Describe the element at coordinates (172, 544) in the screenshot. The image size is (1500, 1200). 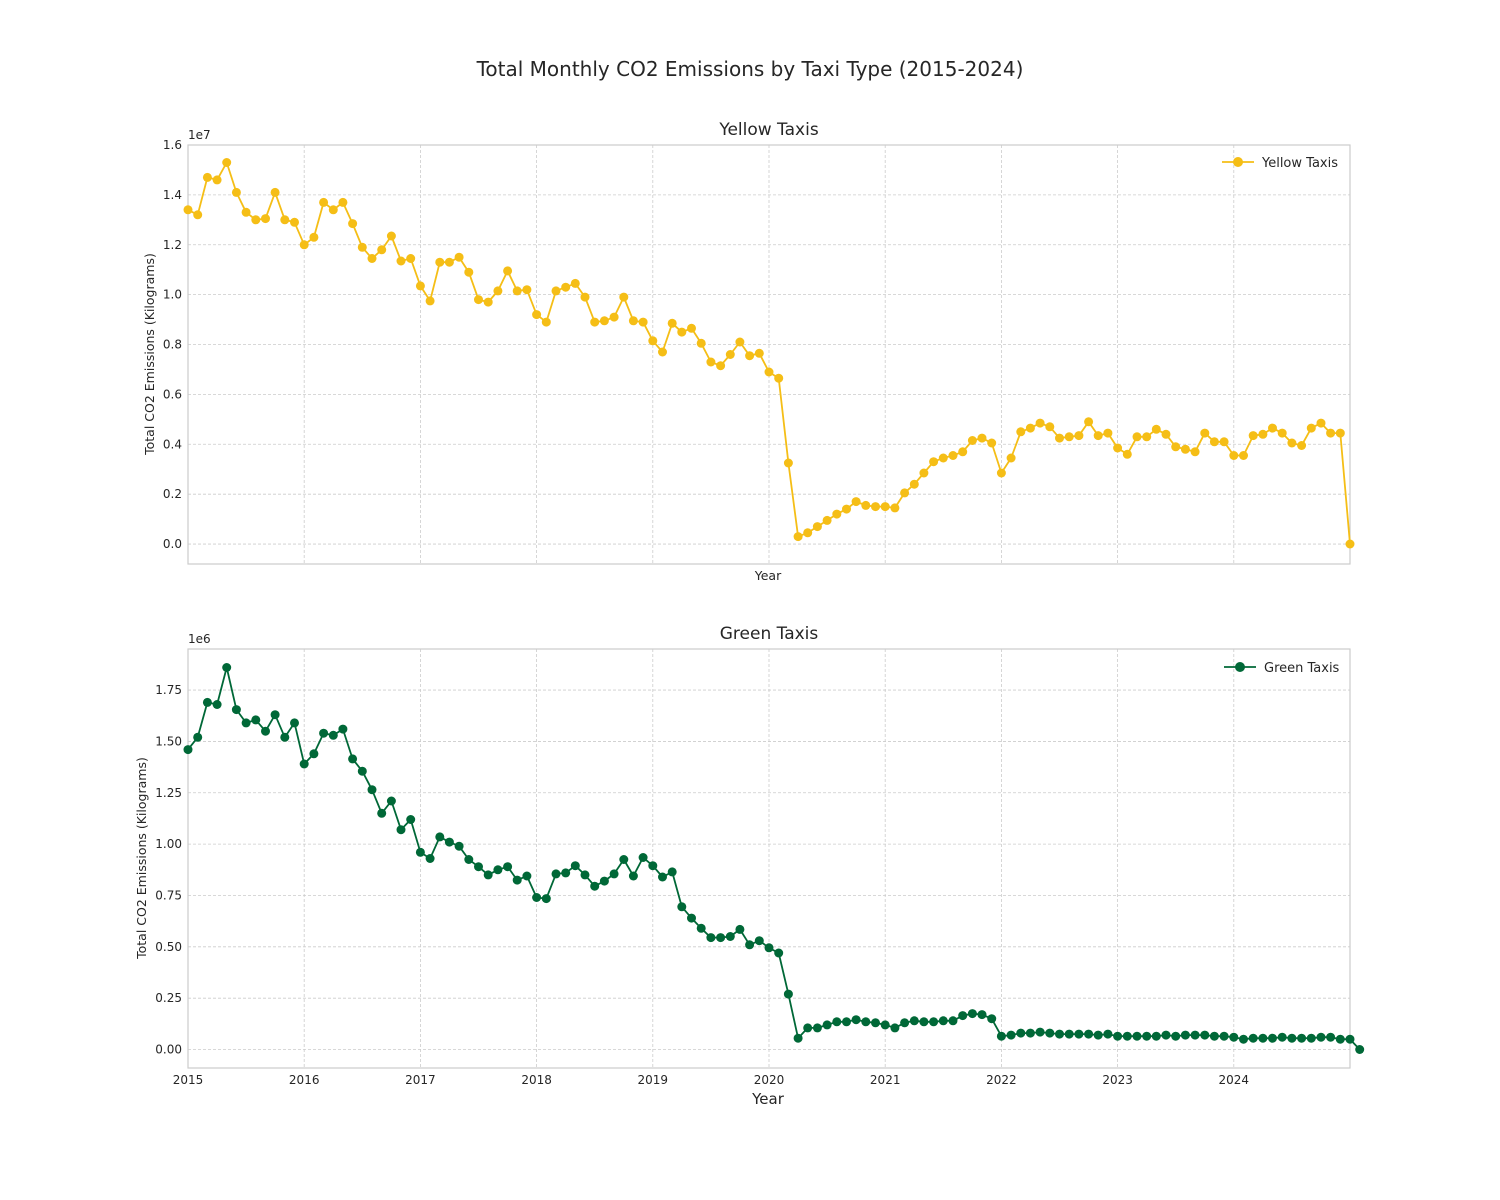
I see `y-tick-label: 0.0` at that location.